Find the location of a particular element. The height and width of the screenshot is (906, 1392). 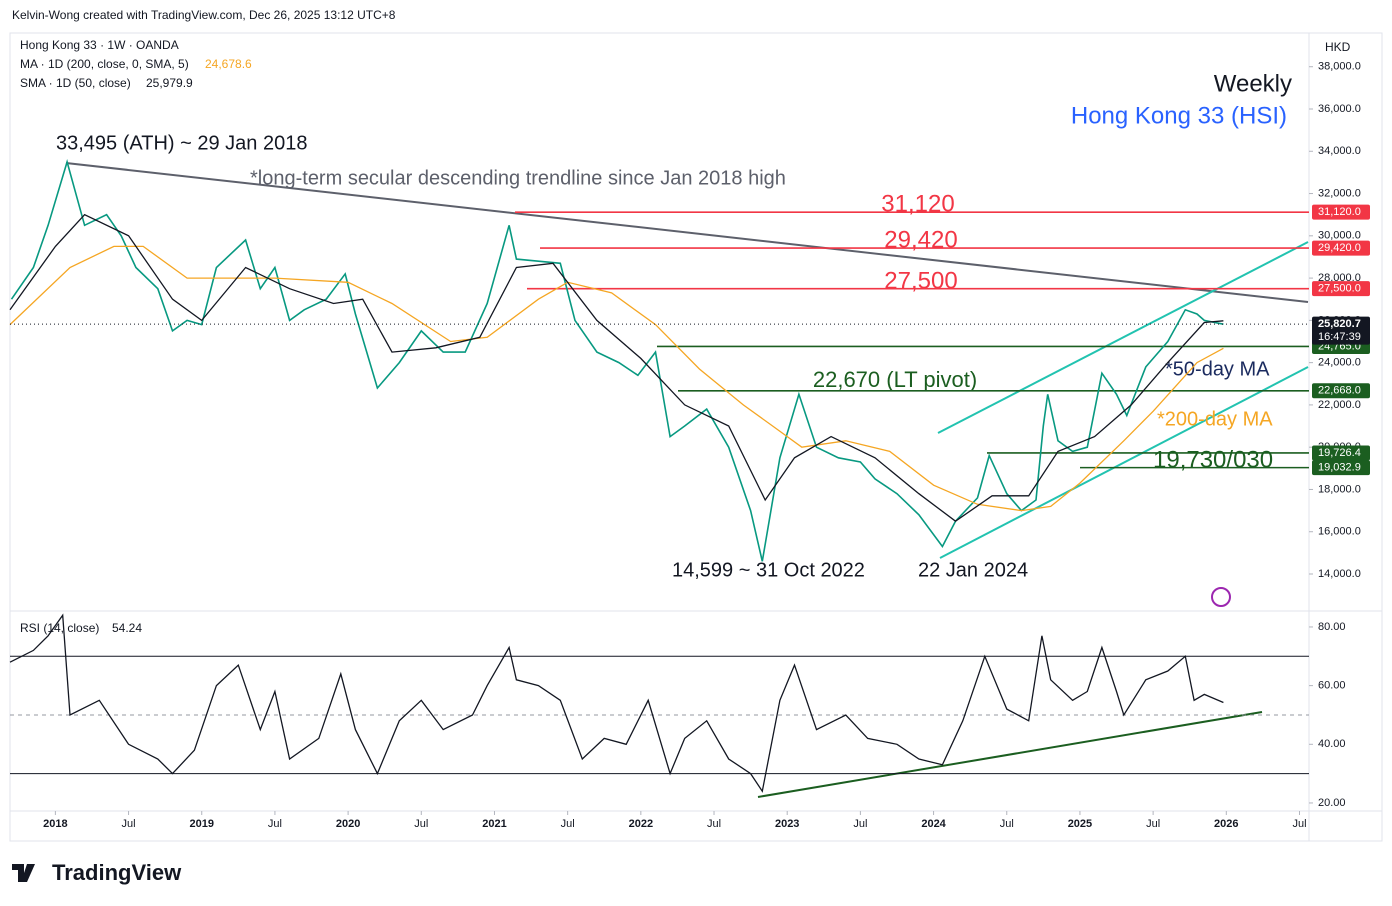

last-price-tag is located at coordinates (1341, 330).